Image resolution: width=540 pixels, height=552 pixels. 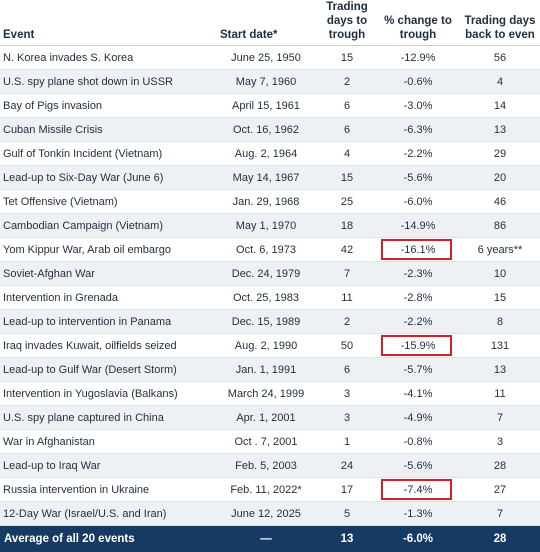 What do you see at coordinates (418, 298) in the screenshot?
I see `pct-change-cell: -2.8%` at bounding box center [418, 298].